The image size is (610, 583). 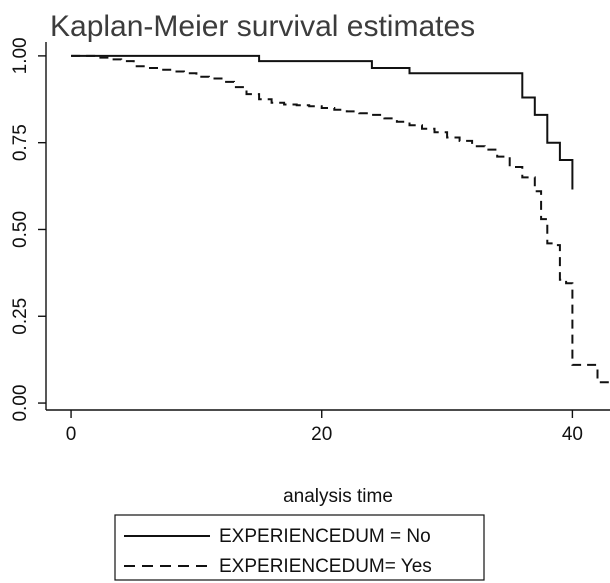 I want to click on x-tick-label: 0, so click(x=71, y=434).